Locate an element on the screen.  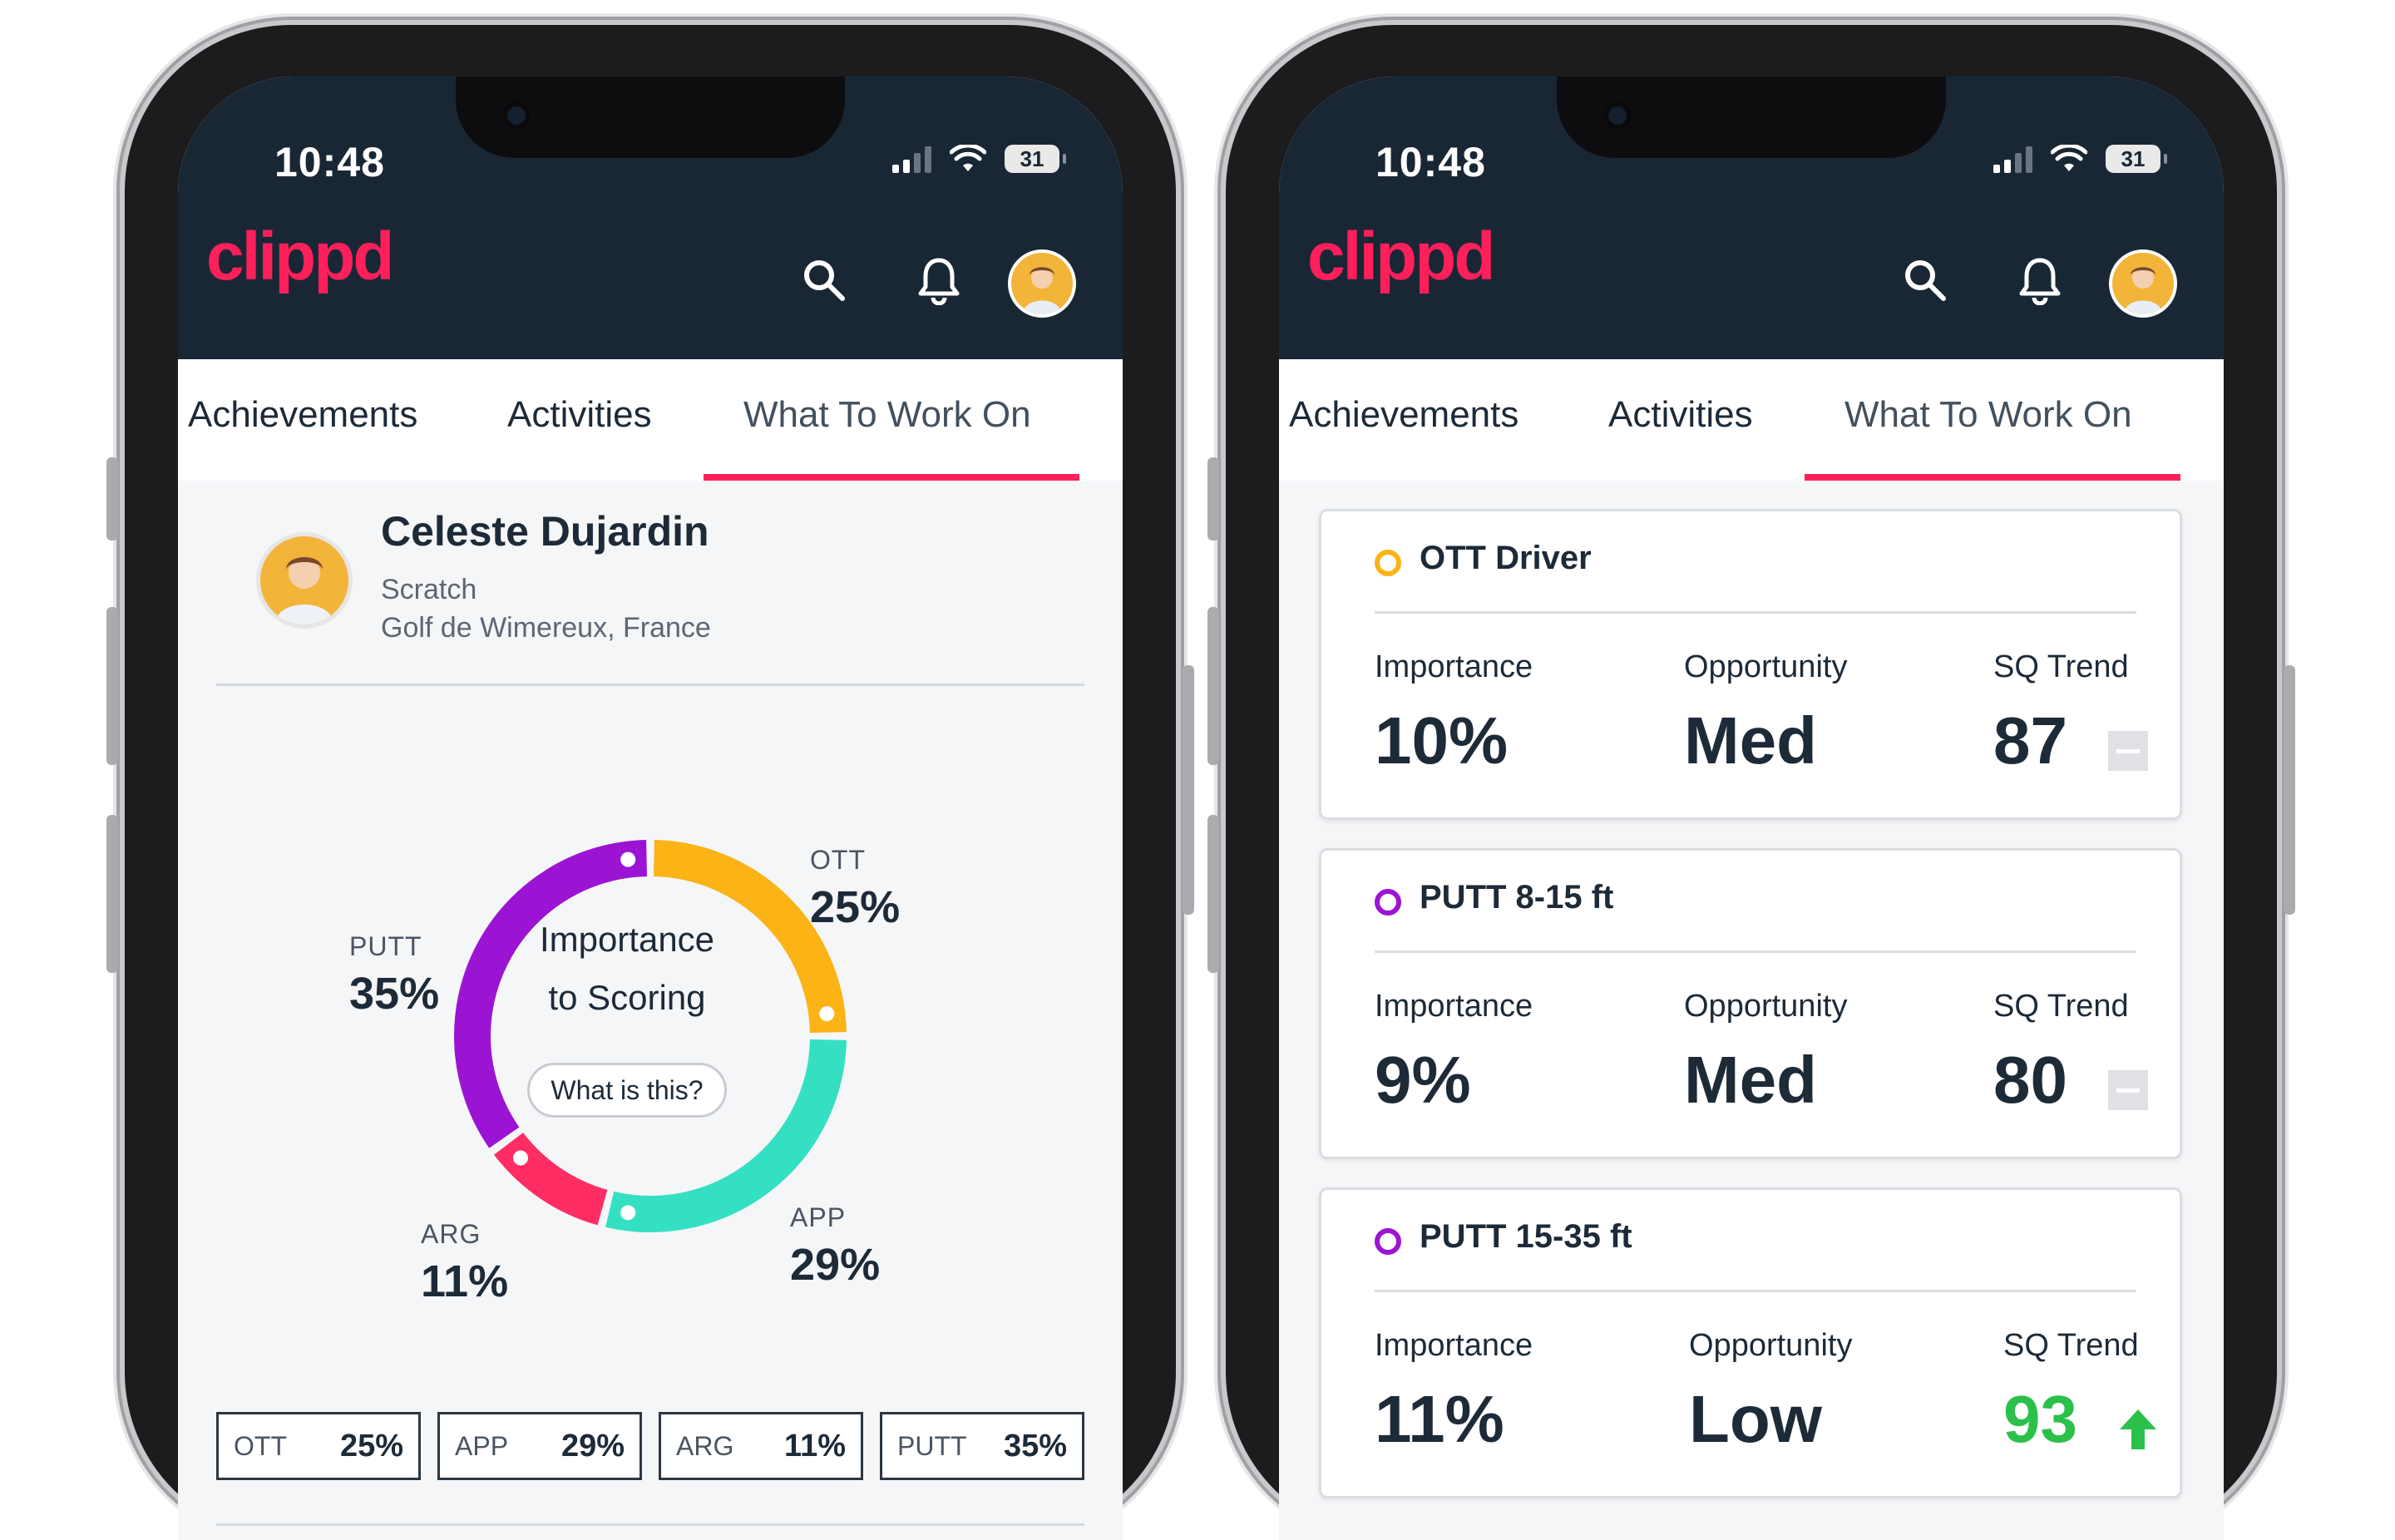
card-title: OTT Driver is located at coordinates (1506, 558).